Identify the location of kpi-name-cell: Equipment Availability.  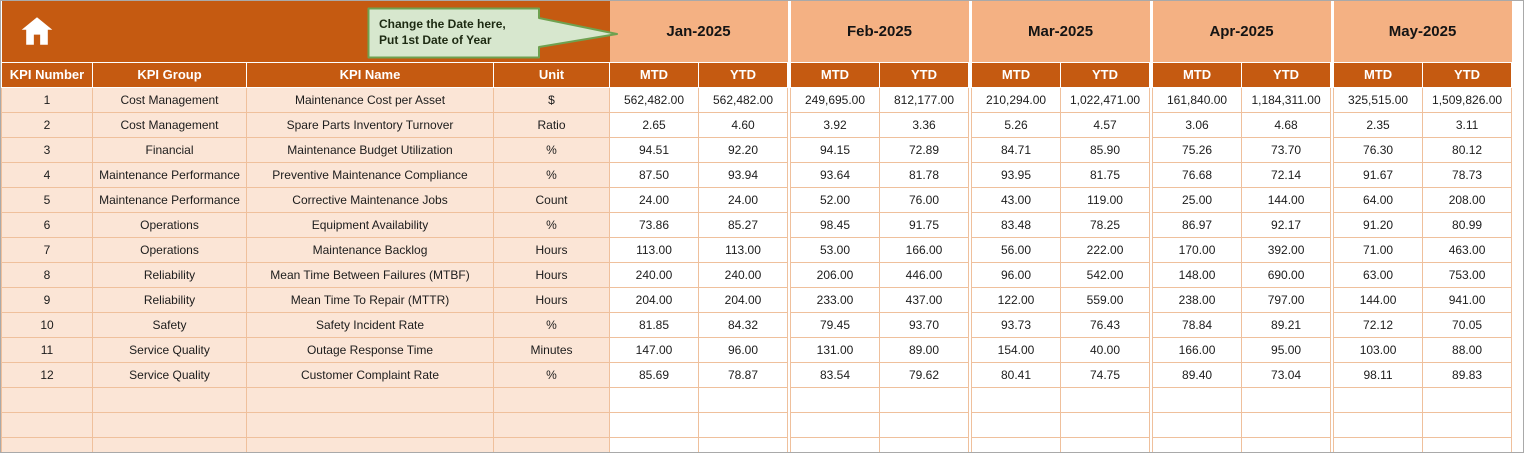
(370, 224).